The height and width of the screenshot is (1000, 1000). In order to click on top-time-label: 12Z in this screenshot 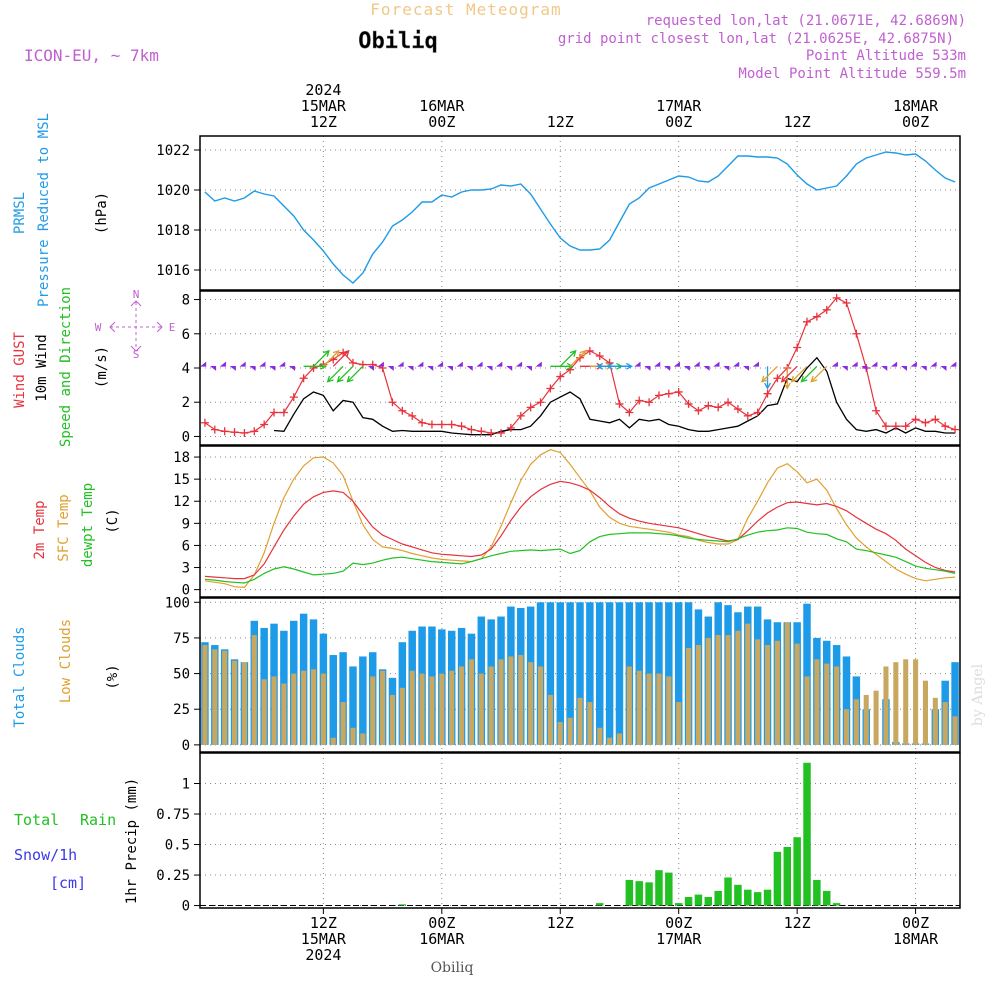, I will do `click(560, 122)`.